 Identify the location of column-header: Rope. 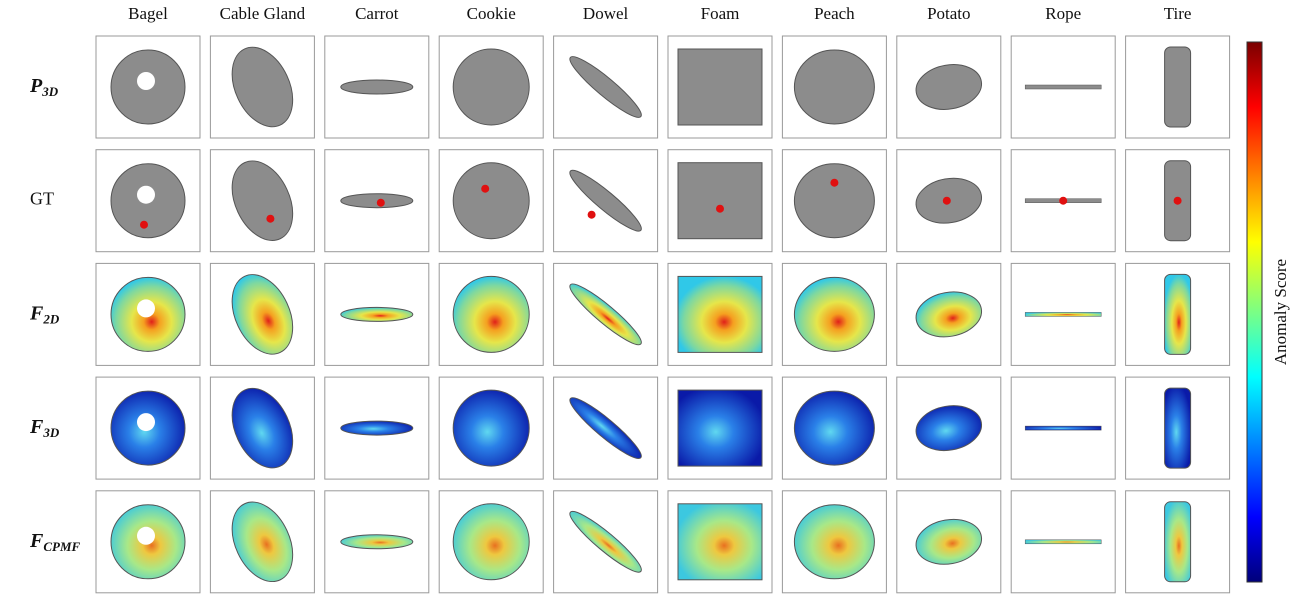
(1063, 13).